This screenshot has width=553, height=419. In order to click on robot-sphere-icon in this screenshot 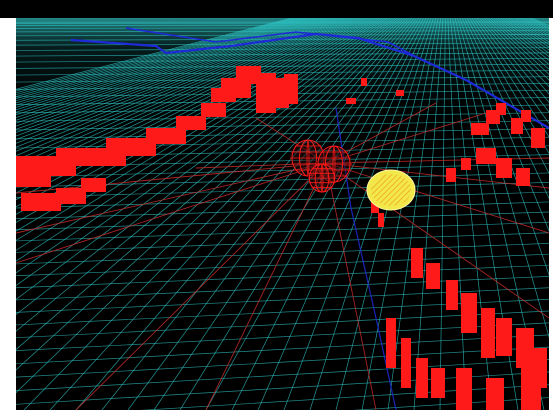, I will do `click(321, 166)`.